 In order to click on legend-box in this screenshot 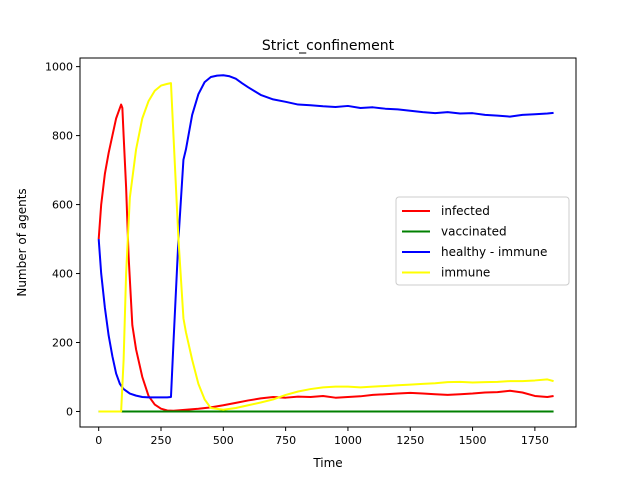, I will do `click(482, 241)`.